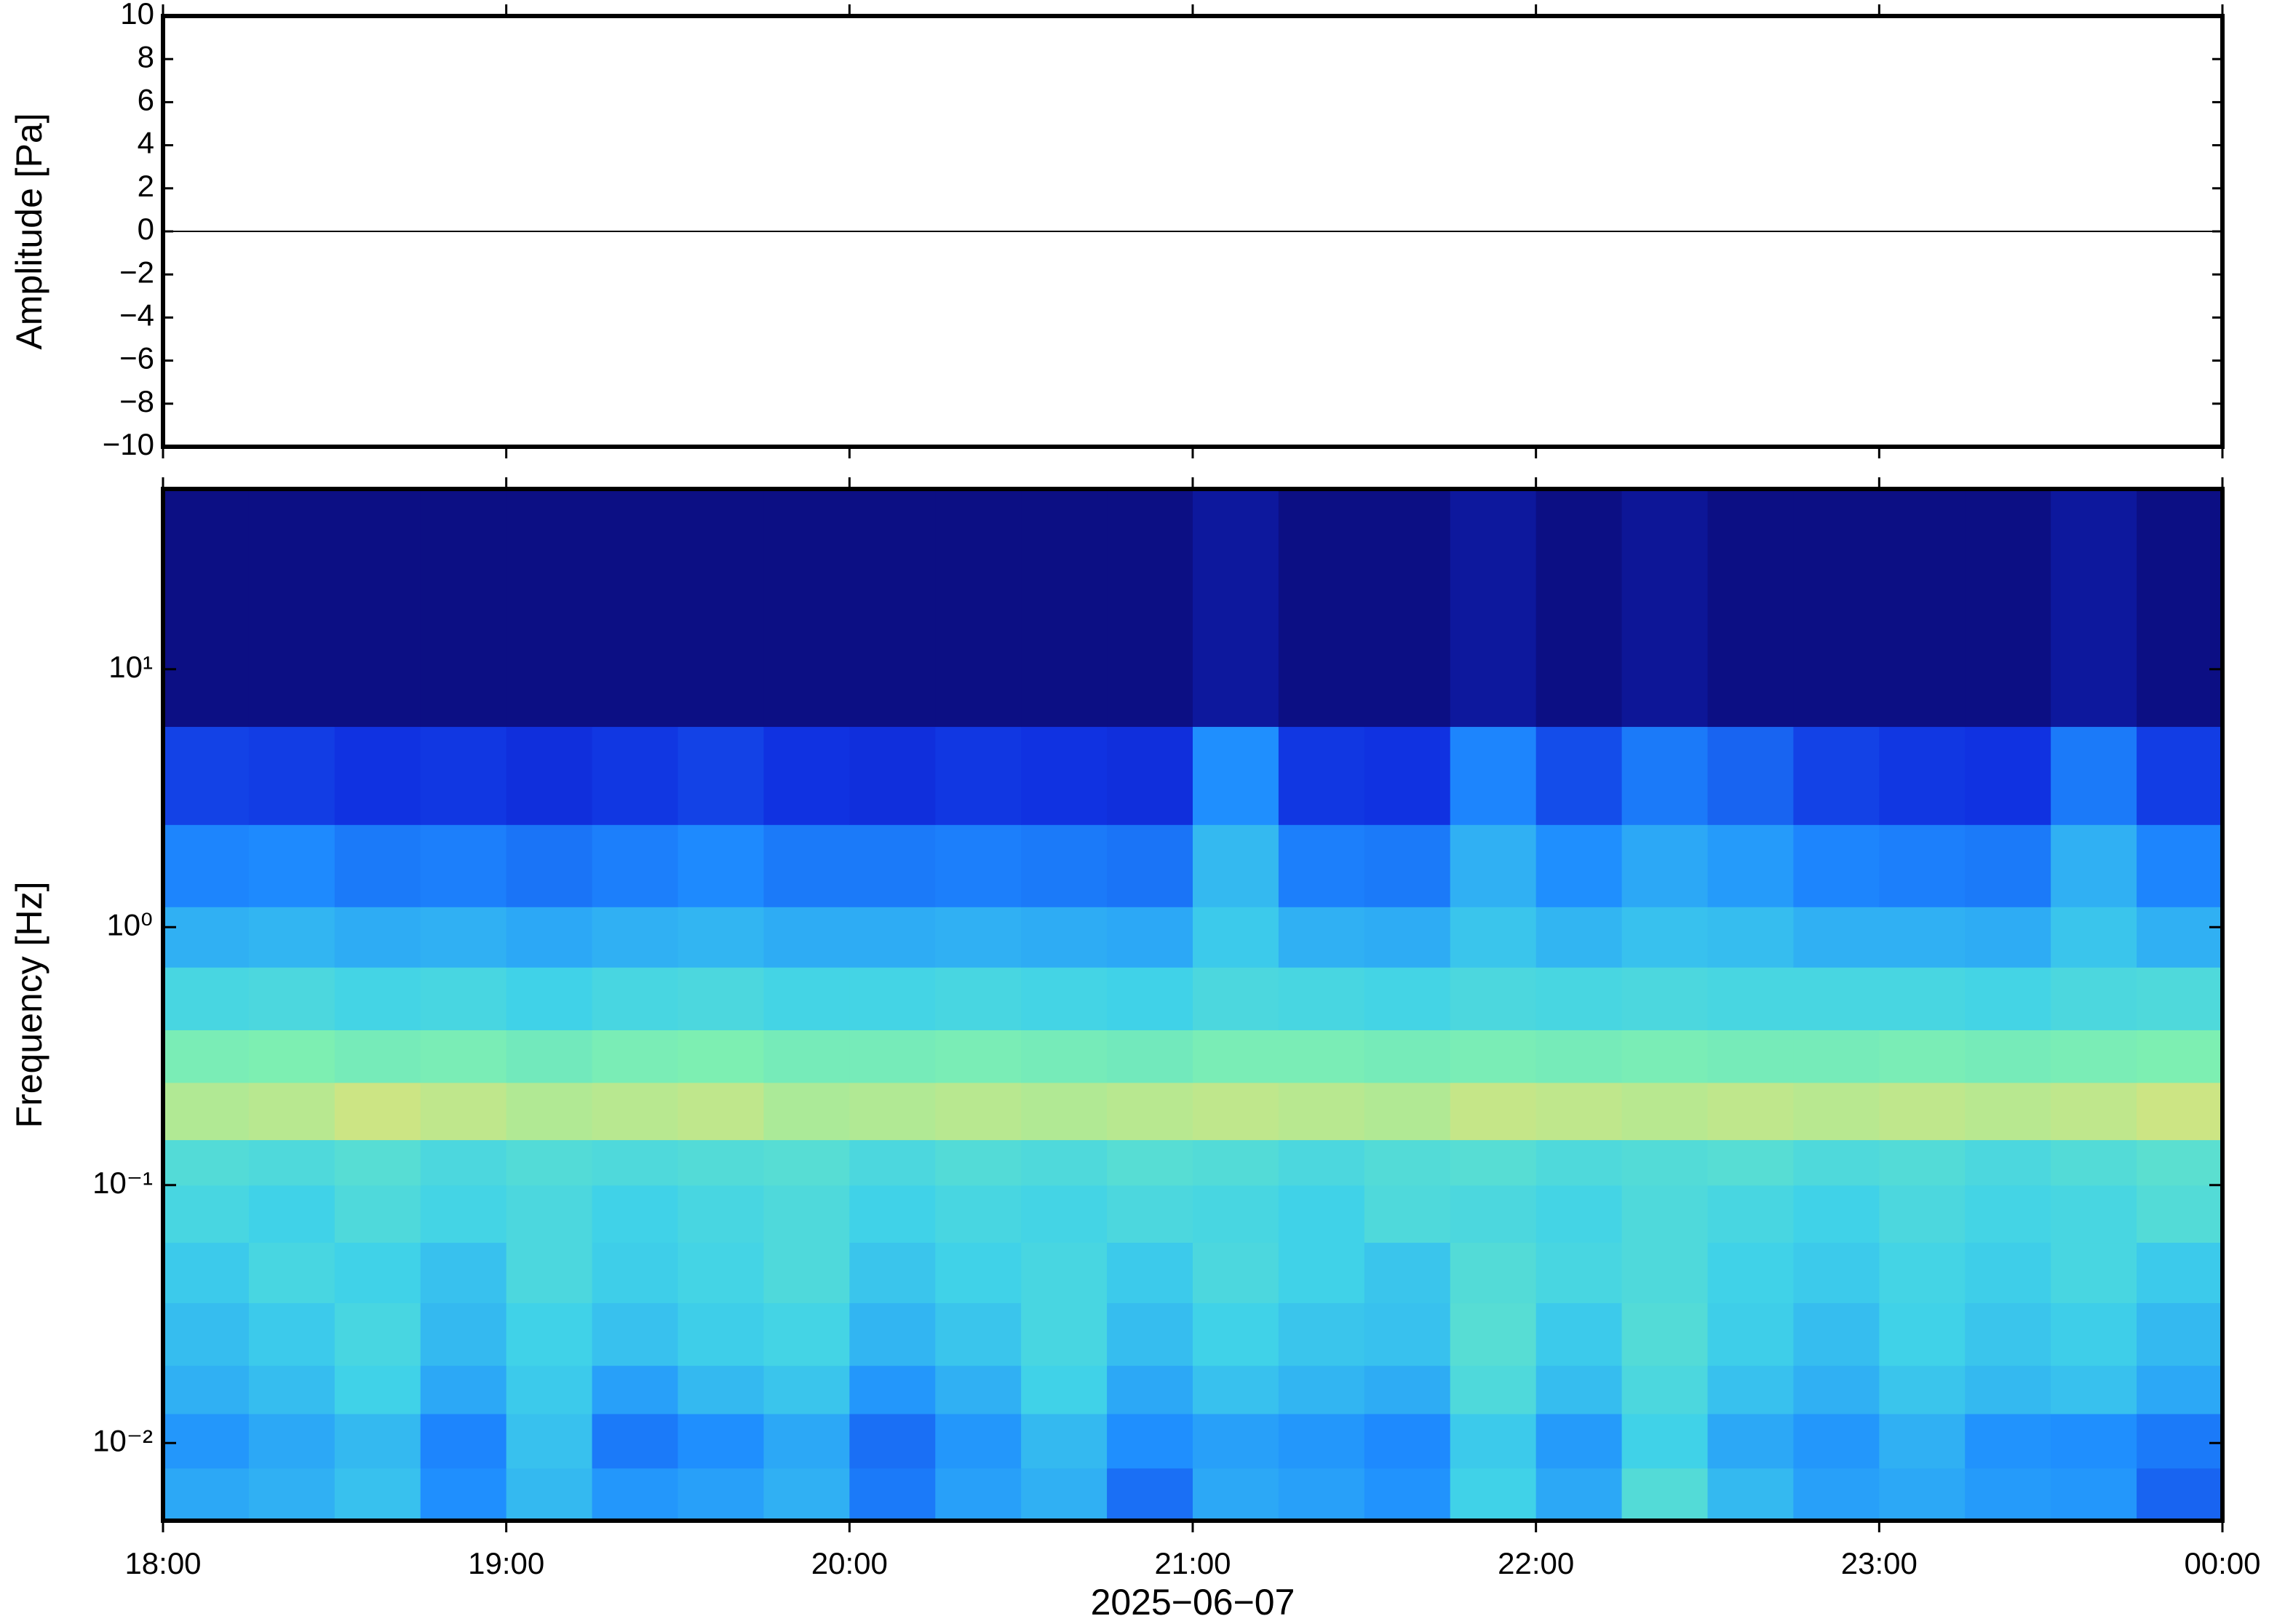 This screenshot has width=2269, height=1624. I want to click on y-tick-label: 10⁻¹, so click(123, 1183).